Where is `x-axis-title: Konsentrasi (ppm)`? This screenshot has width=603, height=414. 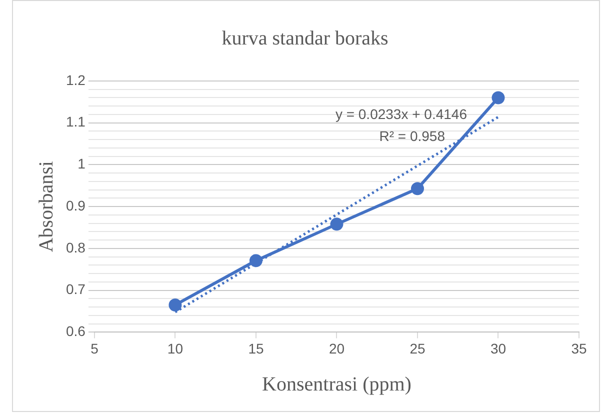
x-axis-title: Konsentrasi (ppm) is located at coordinates (337, 384).